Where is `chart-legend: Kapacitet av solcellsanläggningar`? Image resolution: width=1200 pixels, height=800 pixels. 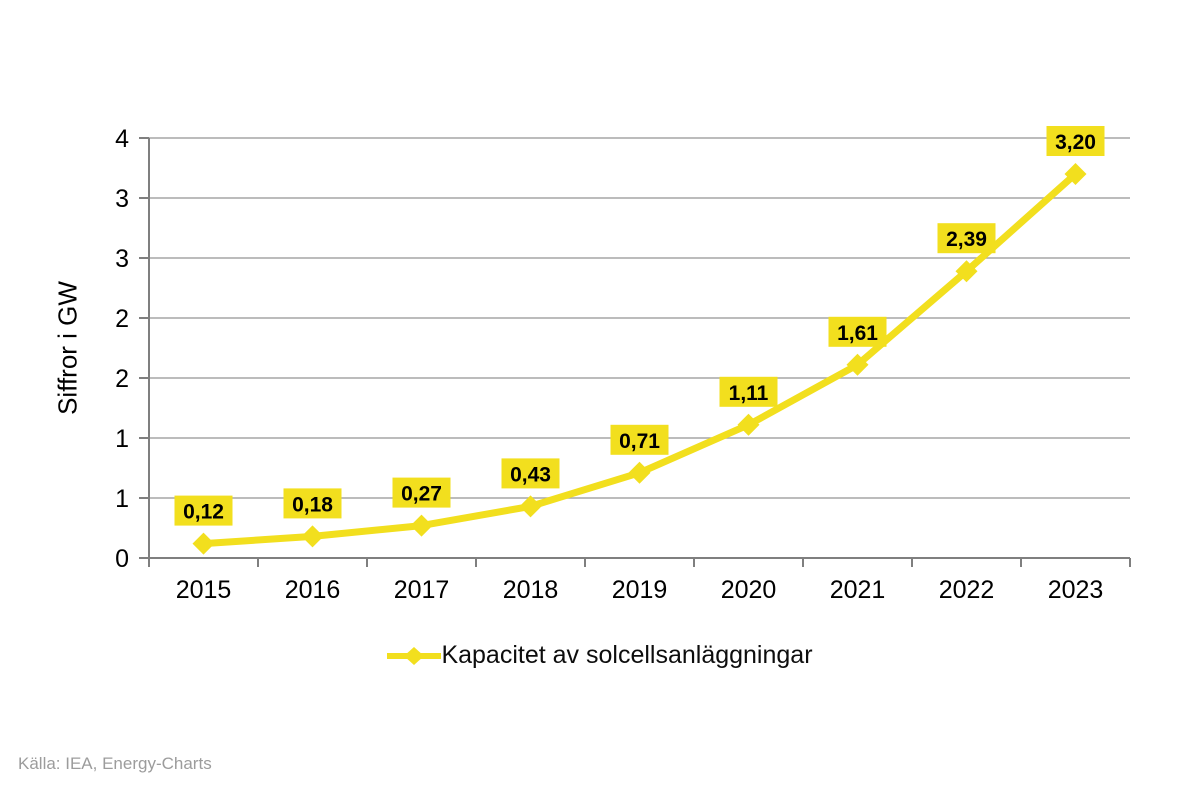
chart-legend: Kapacitet av solcellsanläggningar is located at coordinates (600, 655).